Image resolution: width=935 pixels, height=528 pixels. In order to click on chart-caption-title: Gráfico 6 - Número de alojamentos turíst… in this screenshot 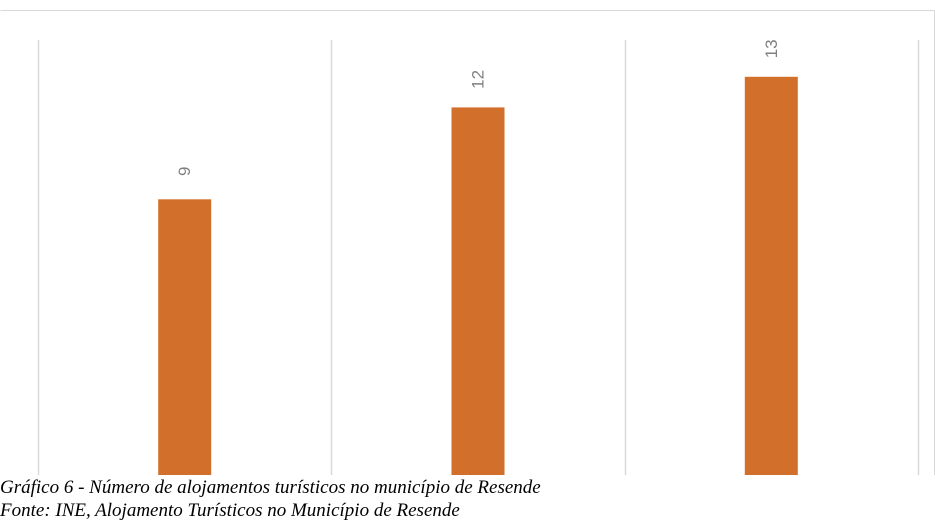, I will do `click(270, 487)`.